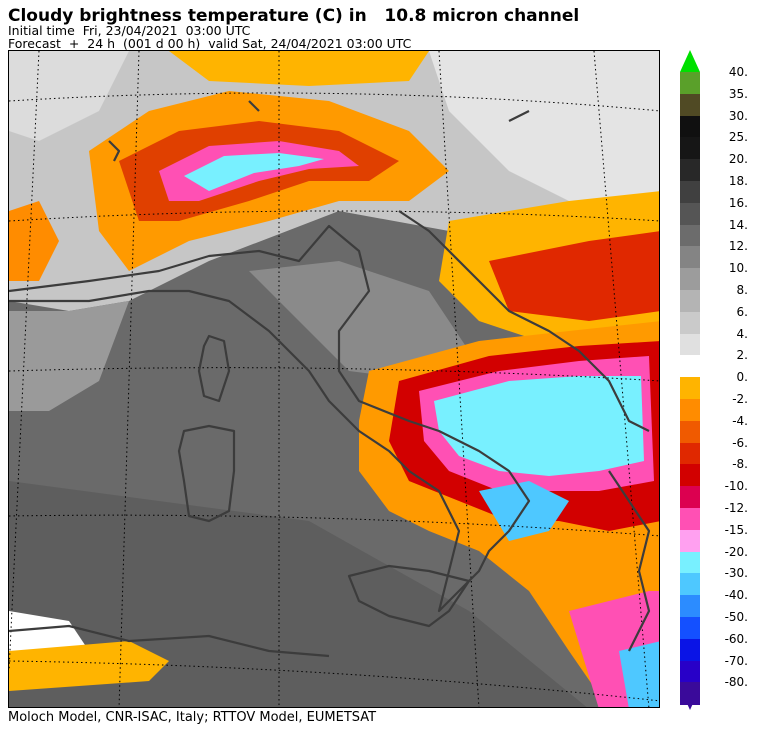 The width and height of the screenshot is (760, 731). I want to click on balkan-coast, so click(524, 321).